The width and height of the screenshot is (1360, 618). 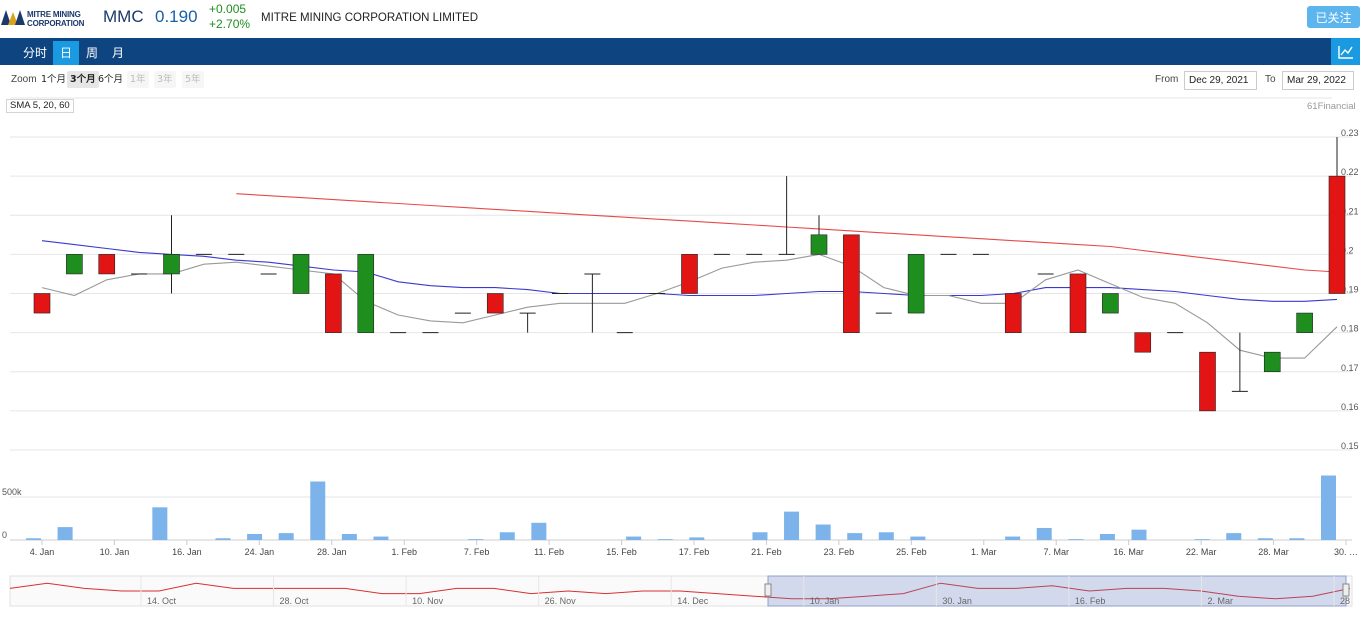 I want to click on zoom-label: Zoom, so click(x=24, y=79).